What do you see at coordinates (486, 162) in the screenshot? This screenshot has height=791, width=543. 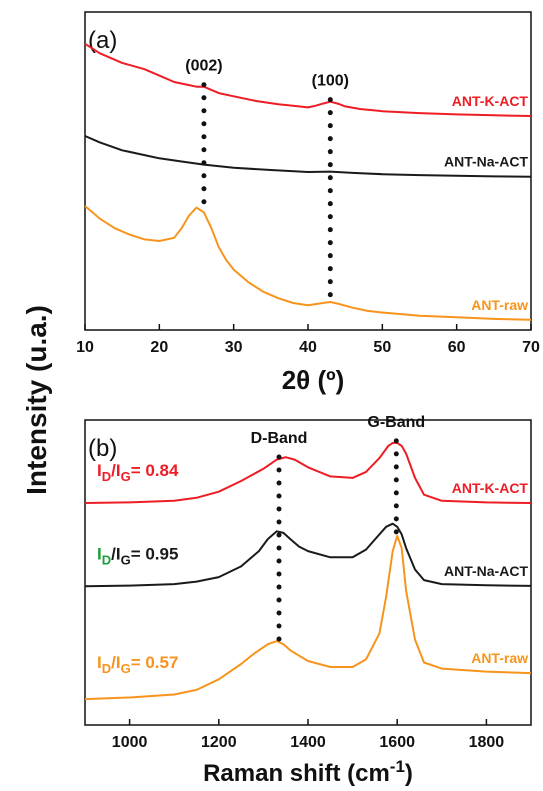 I see `xrd-series-label: ANT-Na-ACT` at bounding box center [486, 162].